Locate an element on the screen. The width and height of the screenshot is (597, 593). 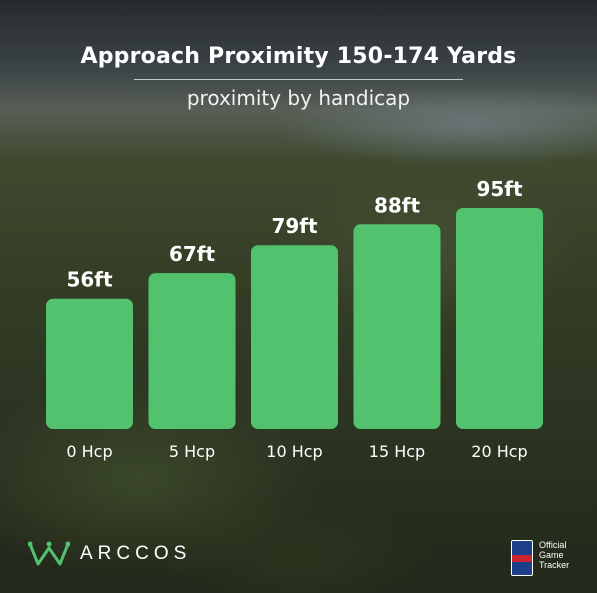
category-label-2: 10 Hcp is located at coordinates (294, 451).